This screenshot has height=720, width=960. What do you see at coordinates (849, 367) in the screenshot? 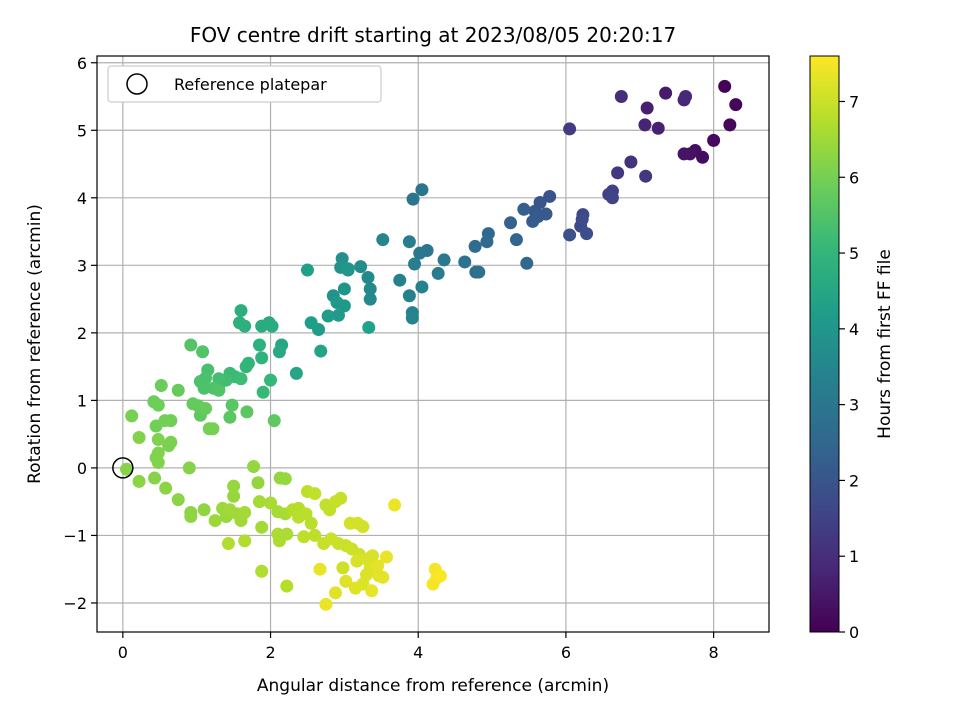
I see `colorbar-ticks: 0 1 2 3 4 5 6 7` at bounding box center [849, 367].